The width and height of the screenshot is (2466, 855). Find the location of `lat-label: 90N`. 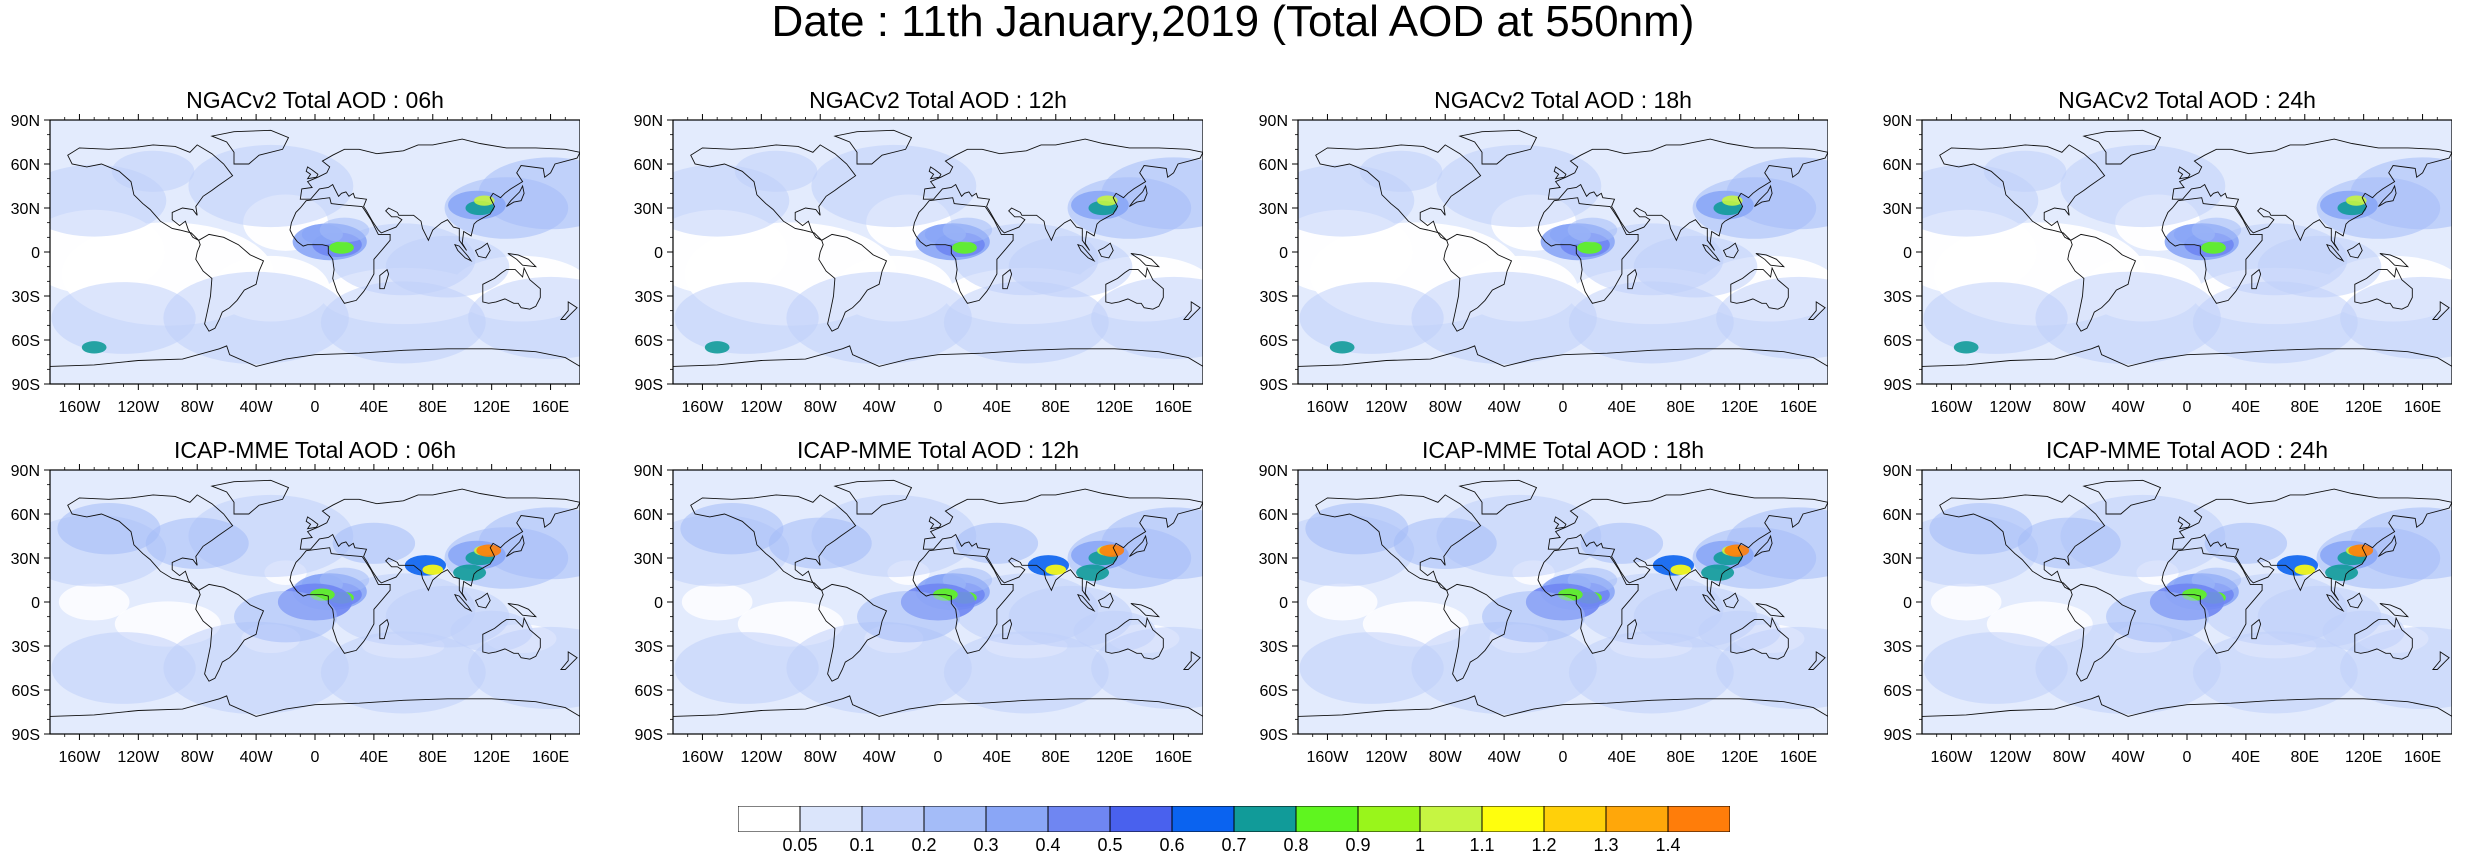

lat-label: 90N is located at coordinates (1273, 471).